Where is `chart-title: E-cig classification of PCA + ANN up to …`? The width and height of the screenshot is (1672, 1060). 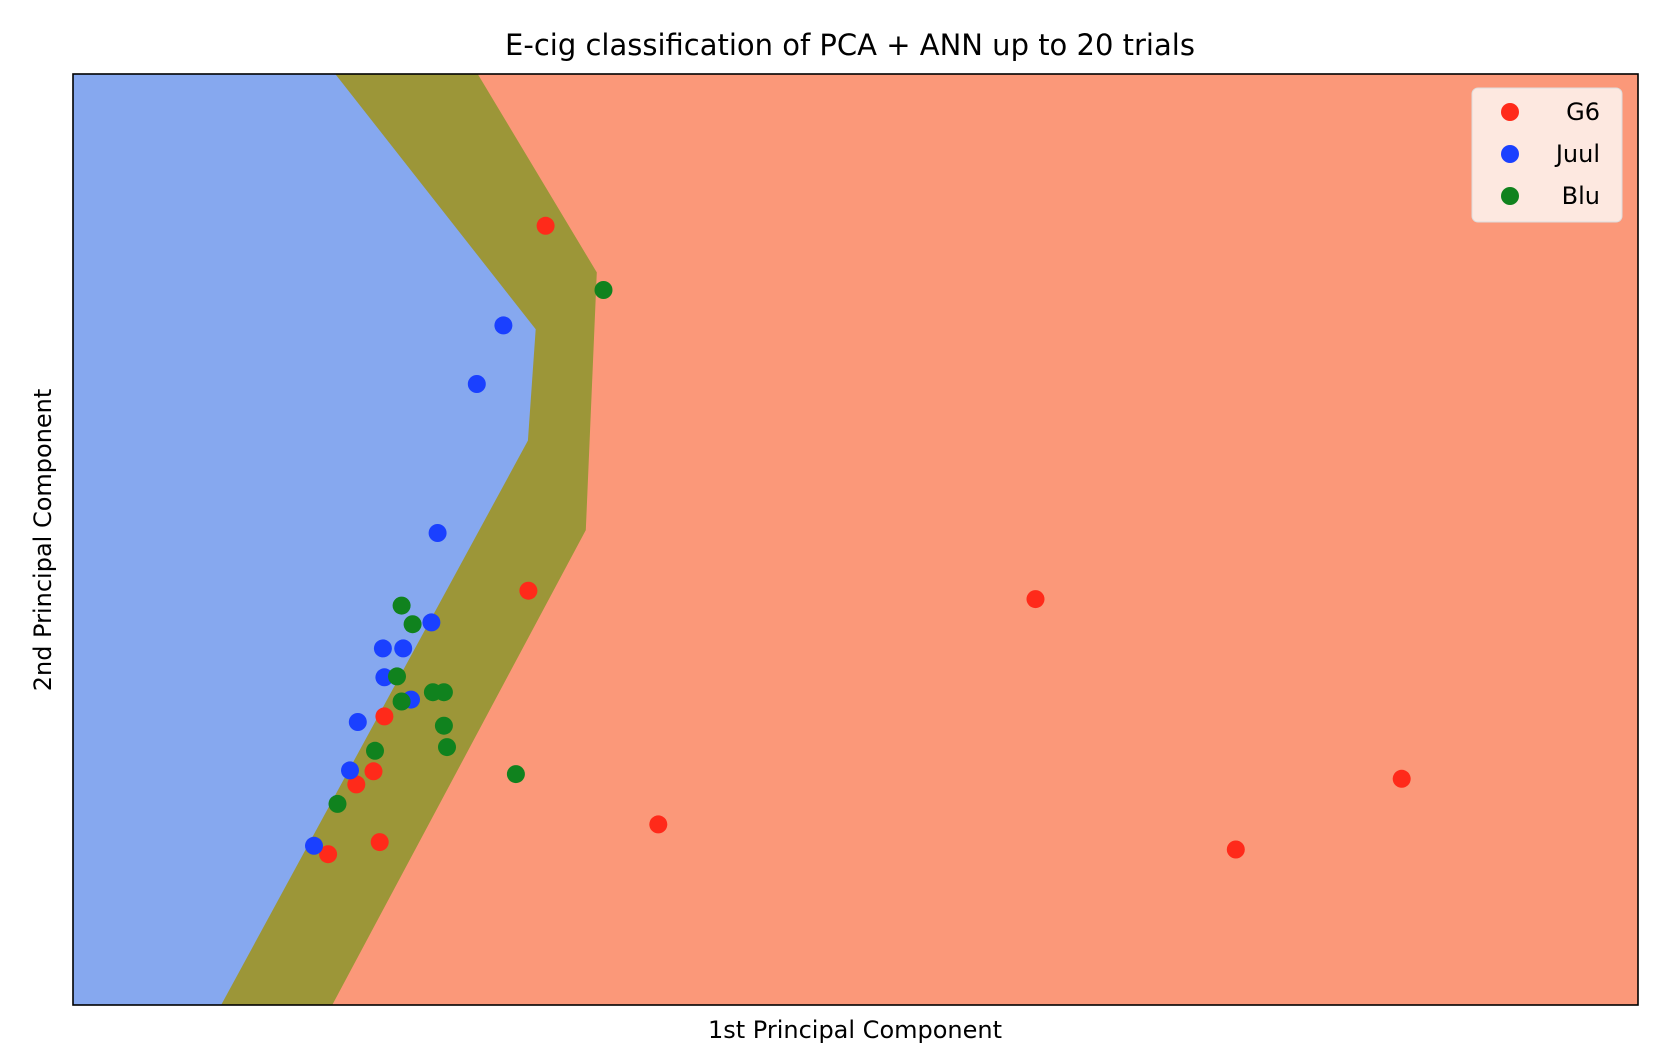 chart-title: E-cig classification of PCA + ANN up to … is located at coordinates (850, 45).